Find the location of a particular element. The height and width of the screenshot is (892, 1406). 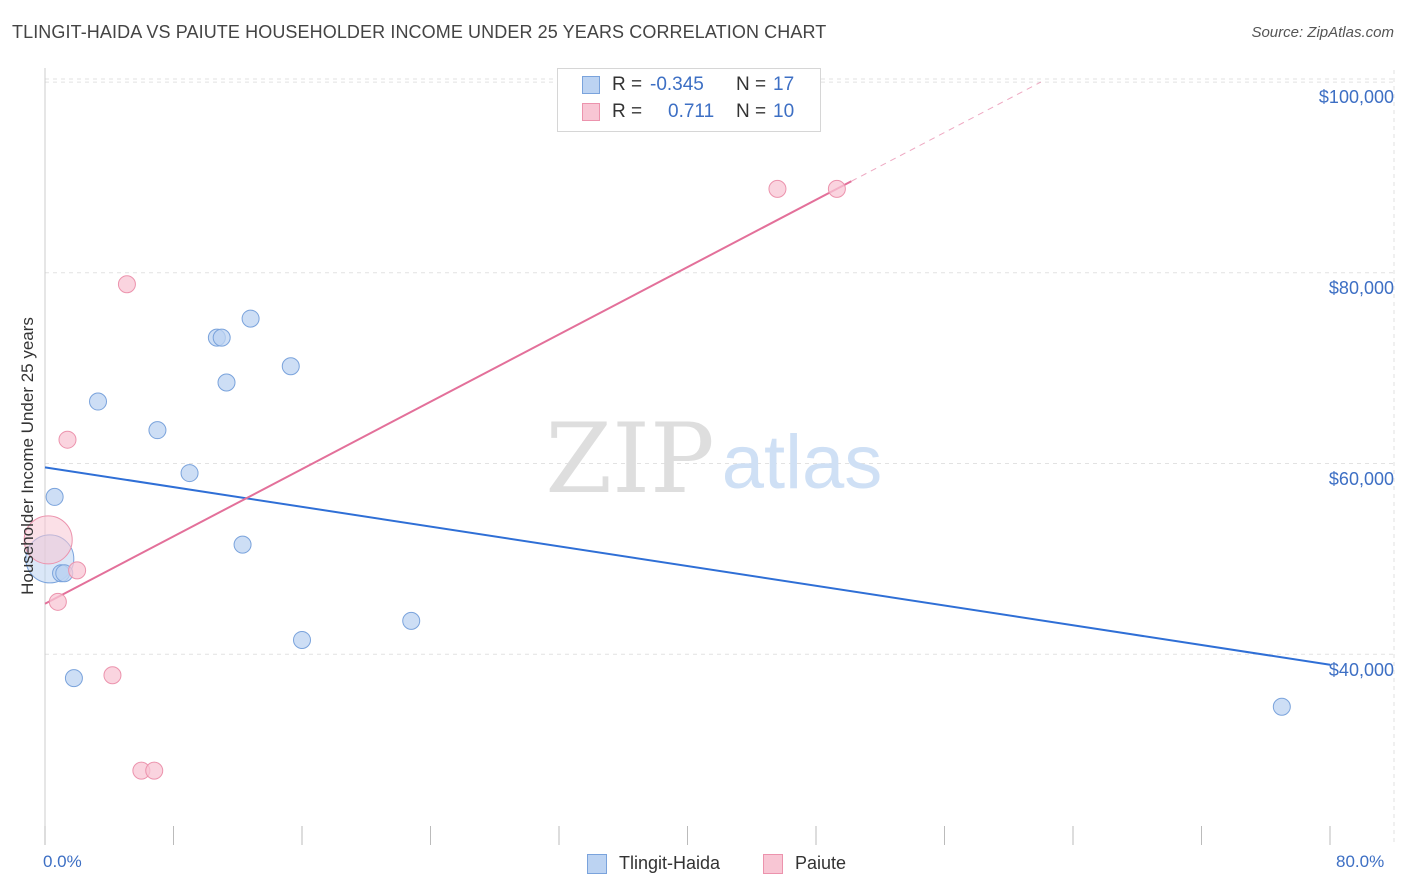

source-credit: Source: ZipAtlas.com is located at coordinates (1322, 32).